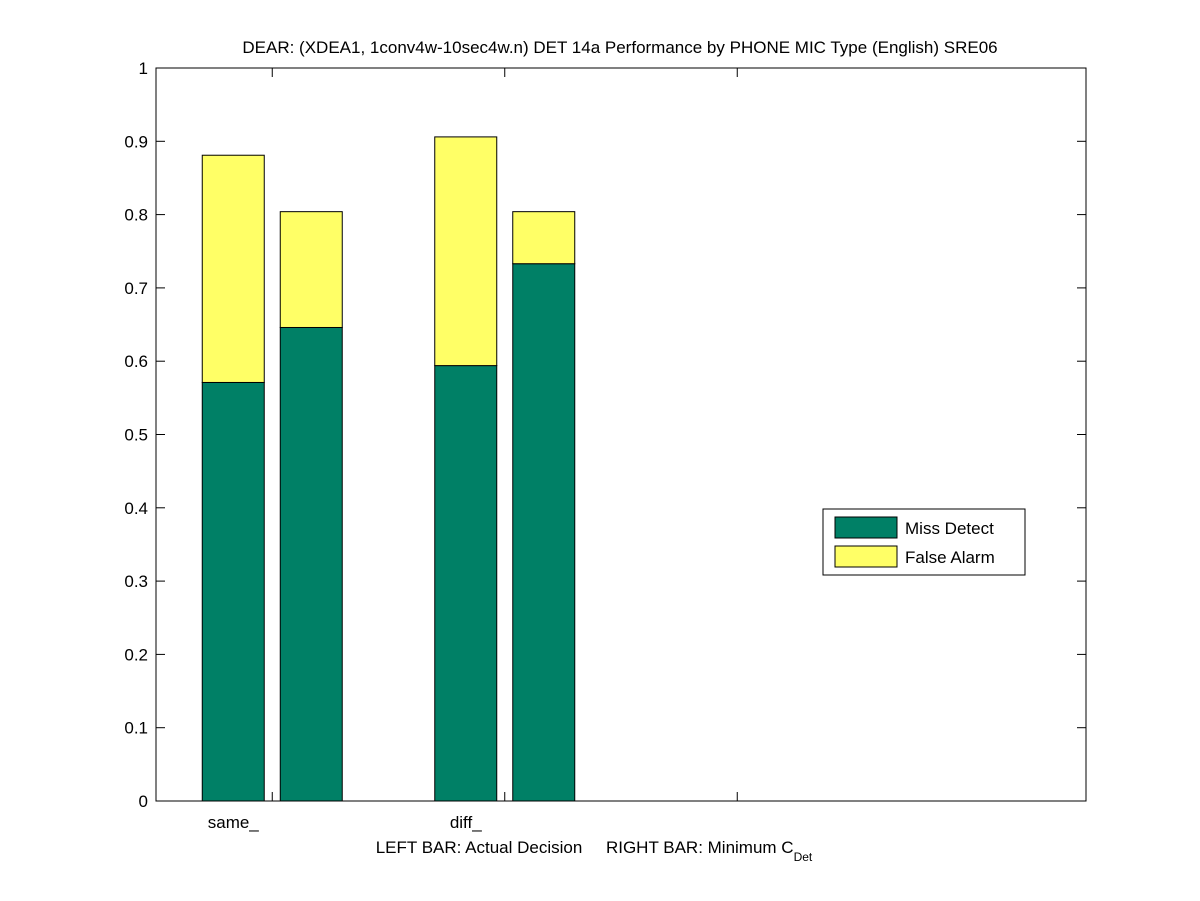 This screenshot has height=901, width=1200. I want to click on y-tick-label: 0.3, so click(136, 581).